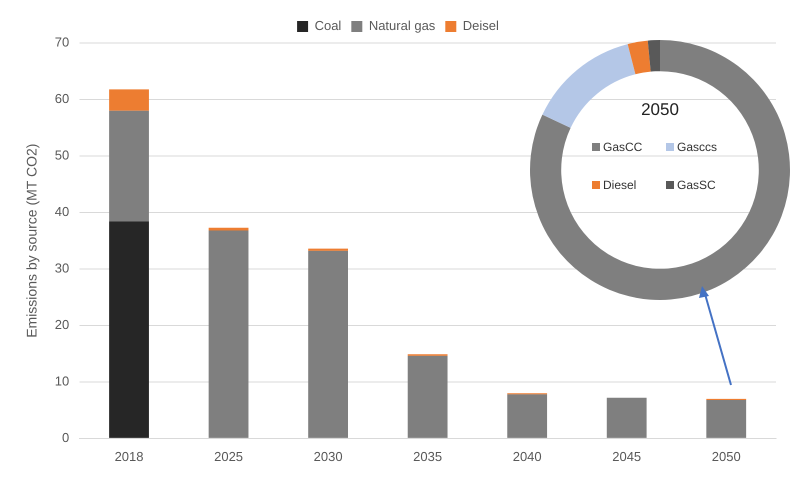 This screenshot has height=480, width=791. I want to click on x-tick-label: 2035, so click(427, 456).